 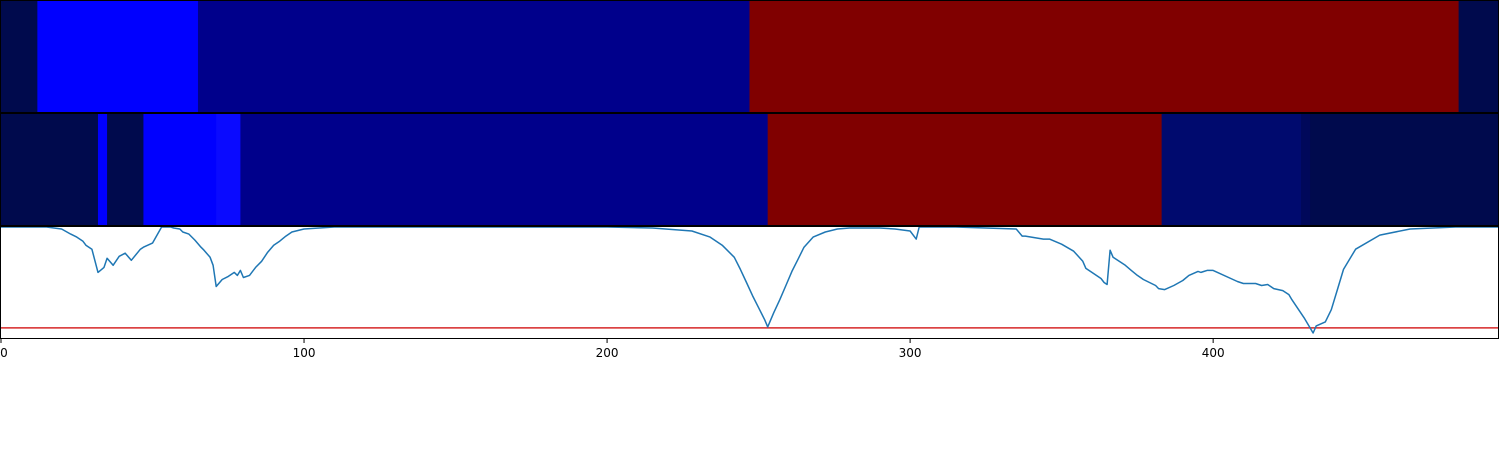 What do you see at coordinates (910, 353) in the screenshot?
I see `x-tick-label: 300` at bounding box center [910, 353].